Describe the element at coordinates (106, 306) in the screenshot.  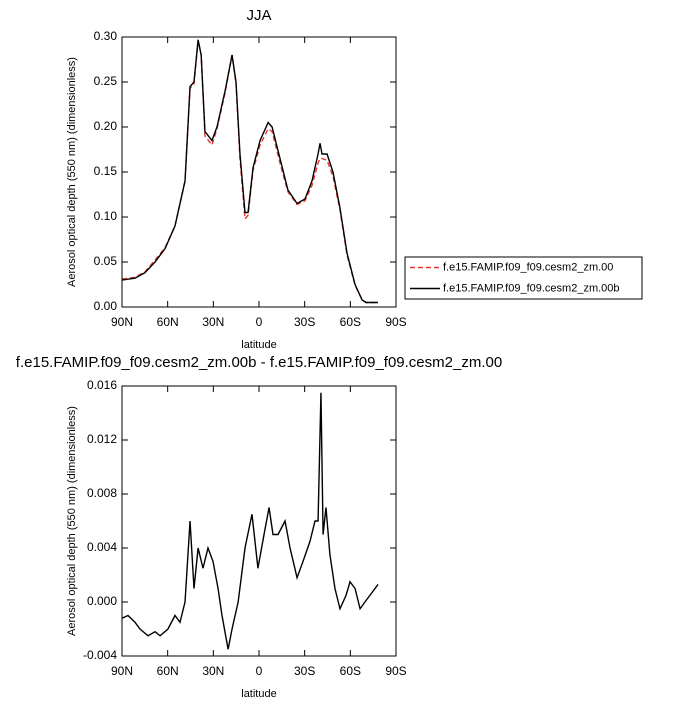
I see `y-tick-label: 0.00` at that location.